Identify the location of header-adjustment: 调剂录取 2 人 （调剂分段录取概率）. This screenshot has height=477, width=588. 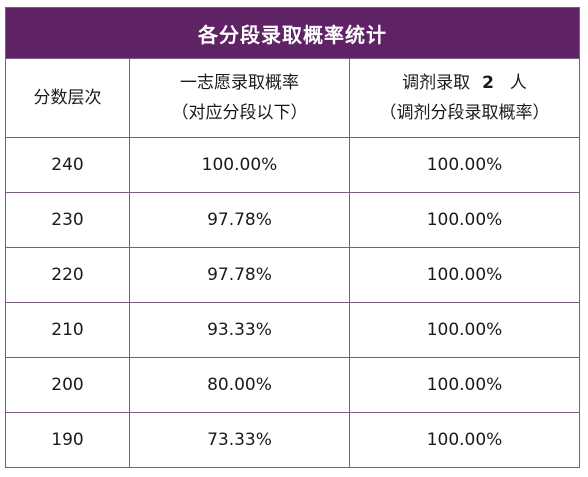
(464, 98).